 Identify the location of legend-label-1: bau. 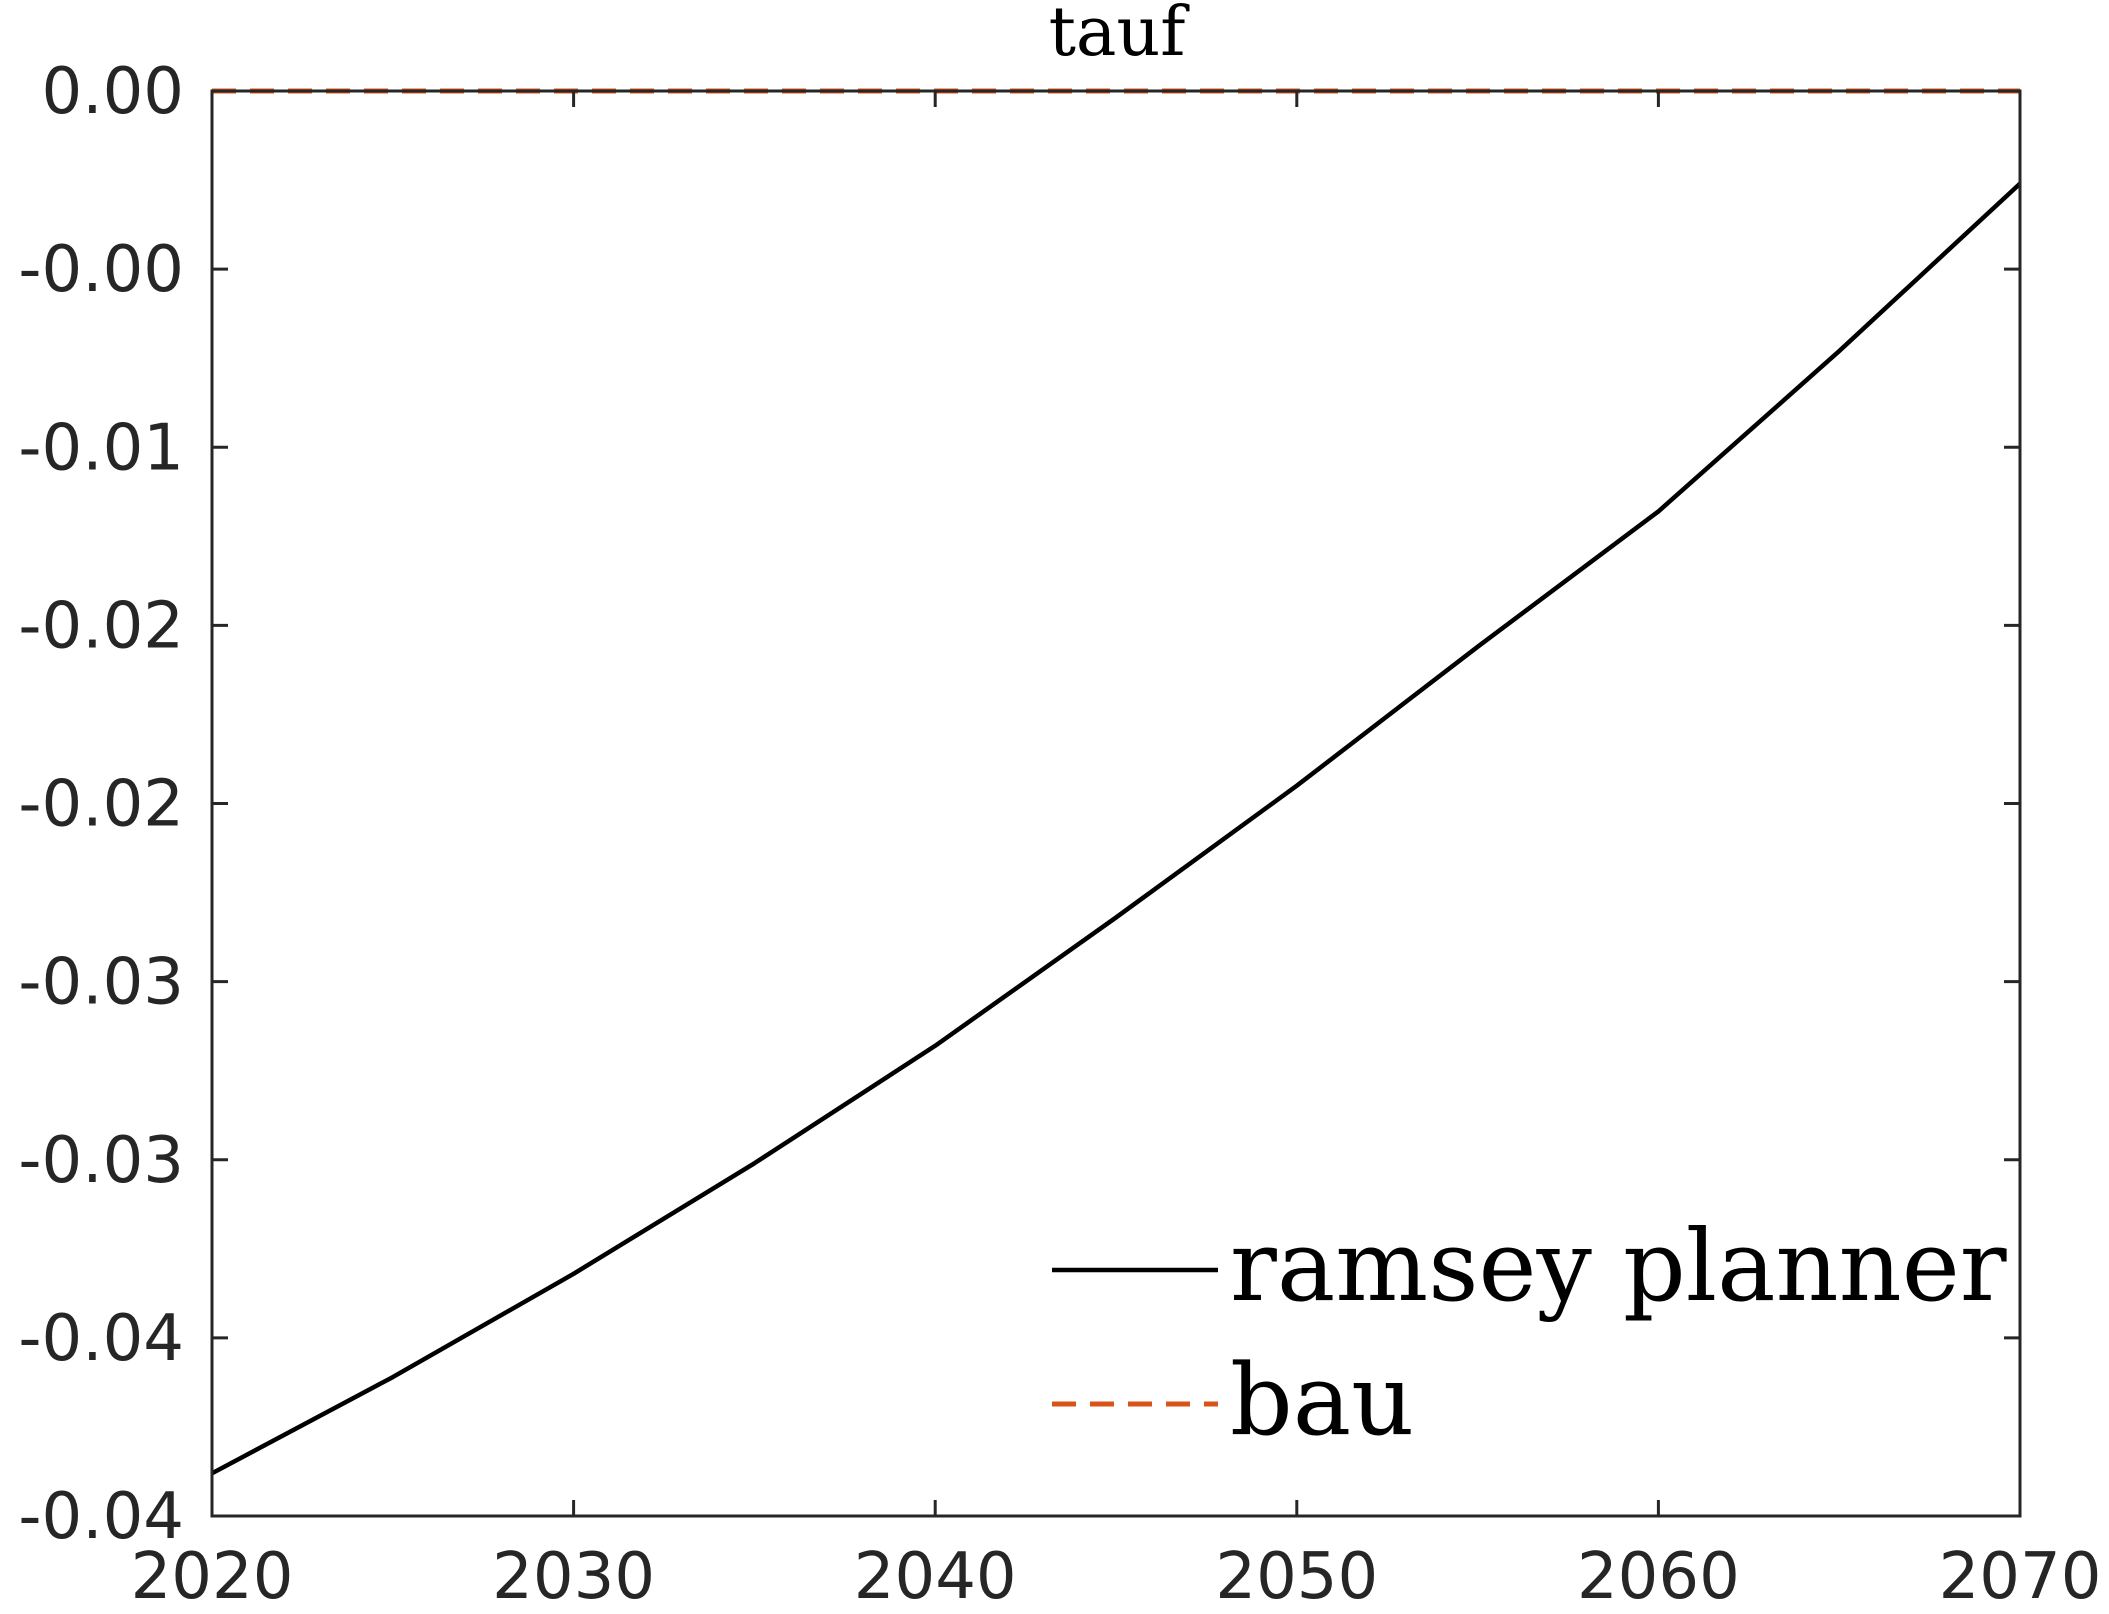
(1322, 1401).